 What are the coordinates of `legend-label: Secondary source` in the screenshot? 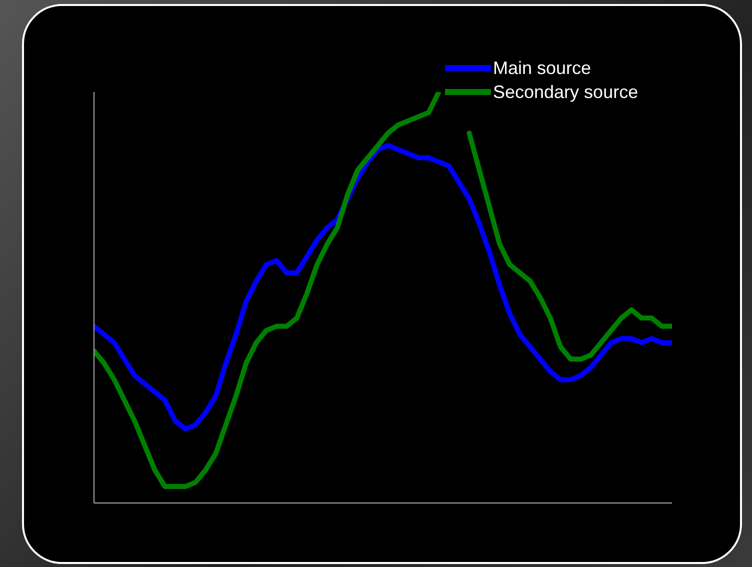 It's located at (565, 92).